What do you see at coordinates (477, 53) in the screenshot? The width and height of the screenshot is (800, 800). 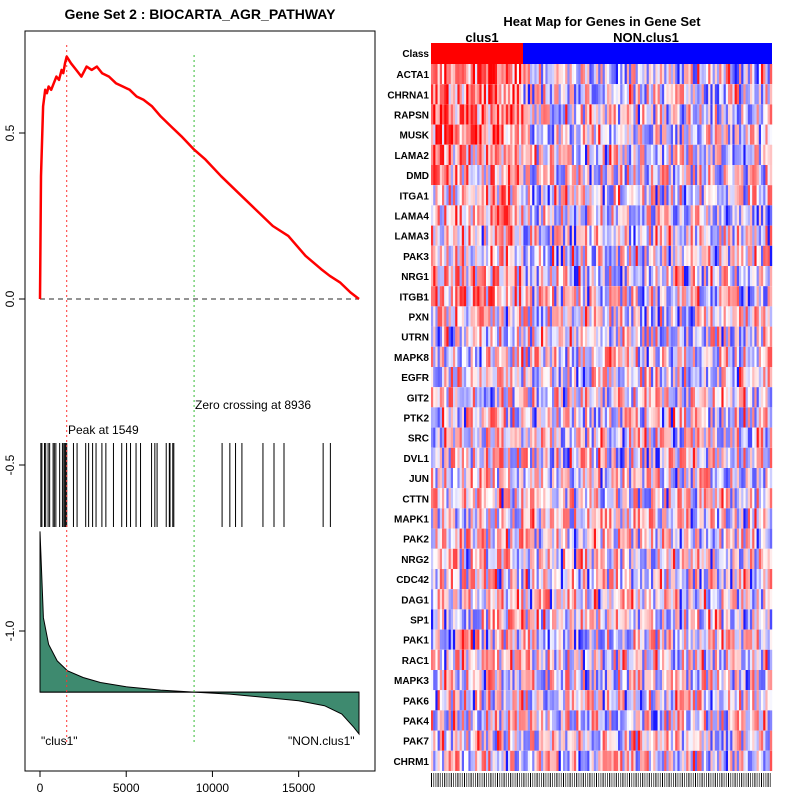 I see `class-bar-clus1` at bounding box center [477, 53].